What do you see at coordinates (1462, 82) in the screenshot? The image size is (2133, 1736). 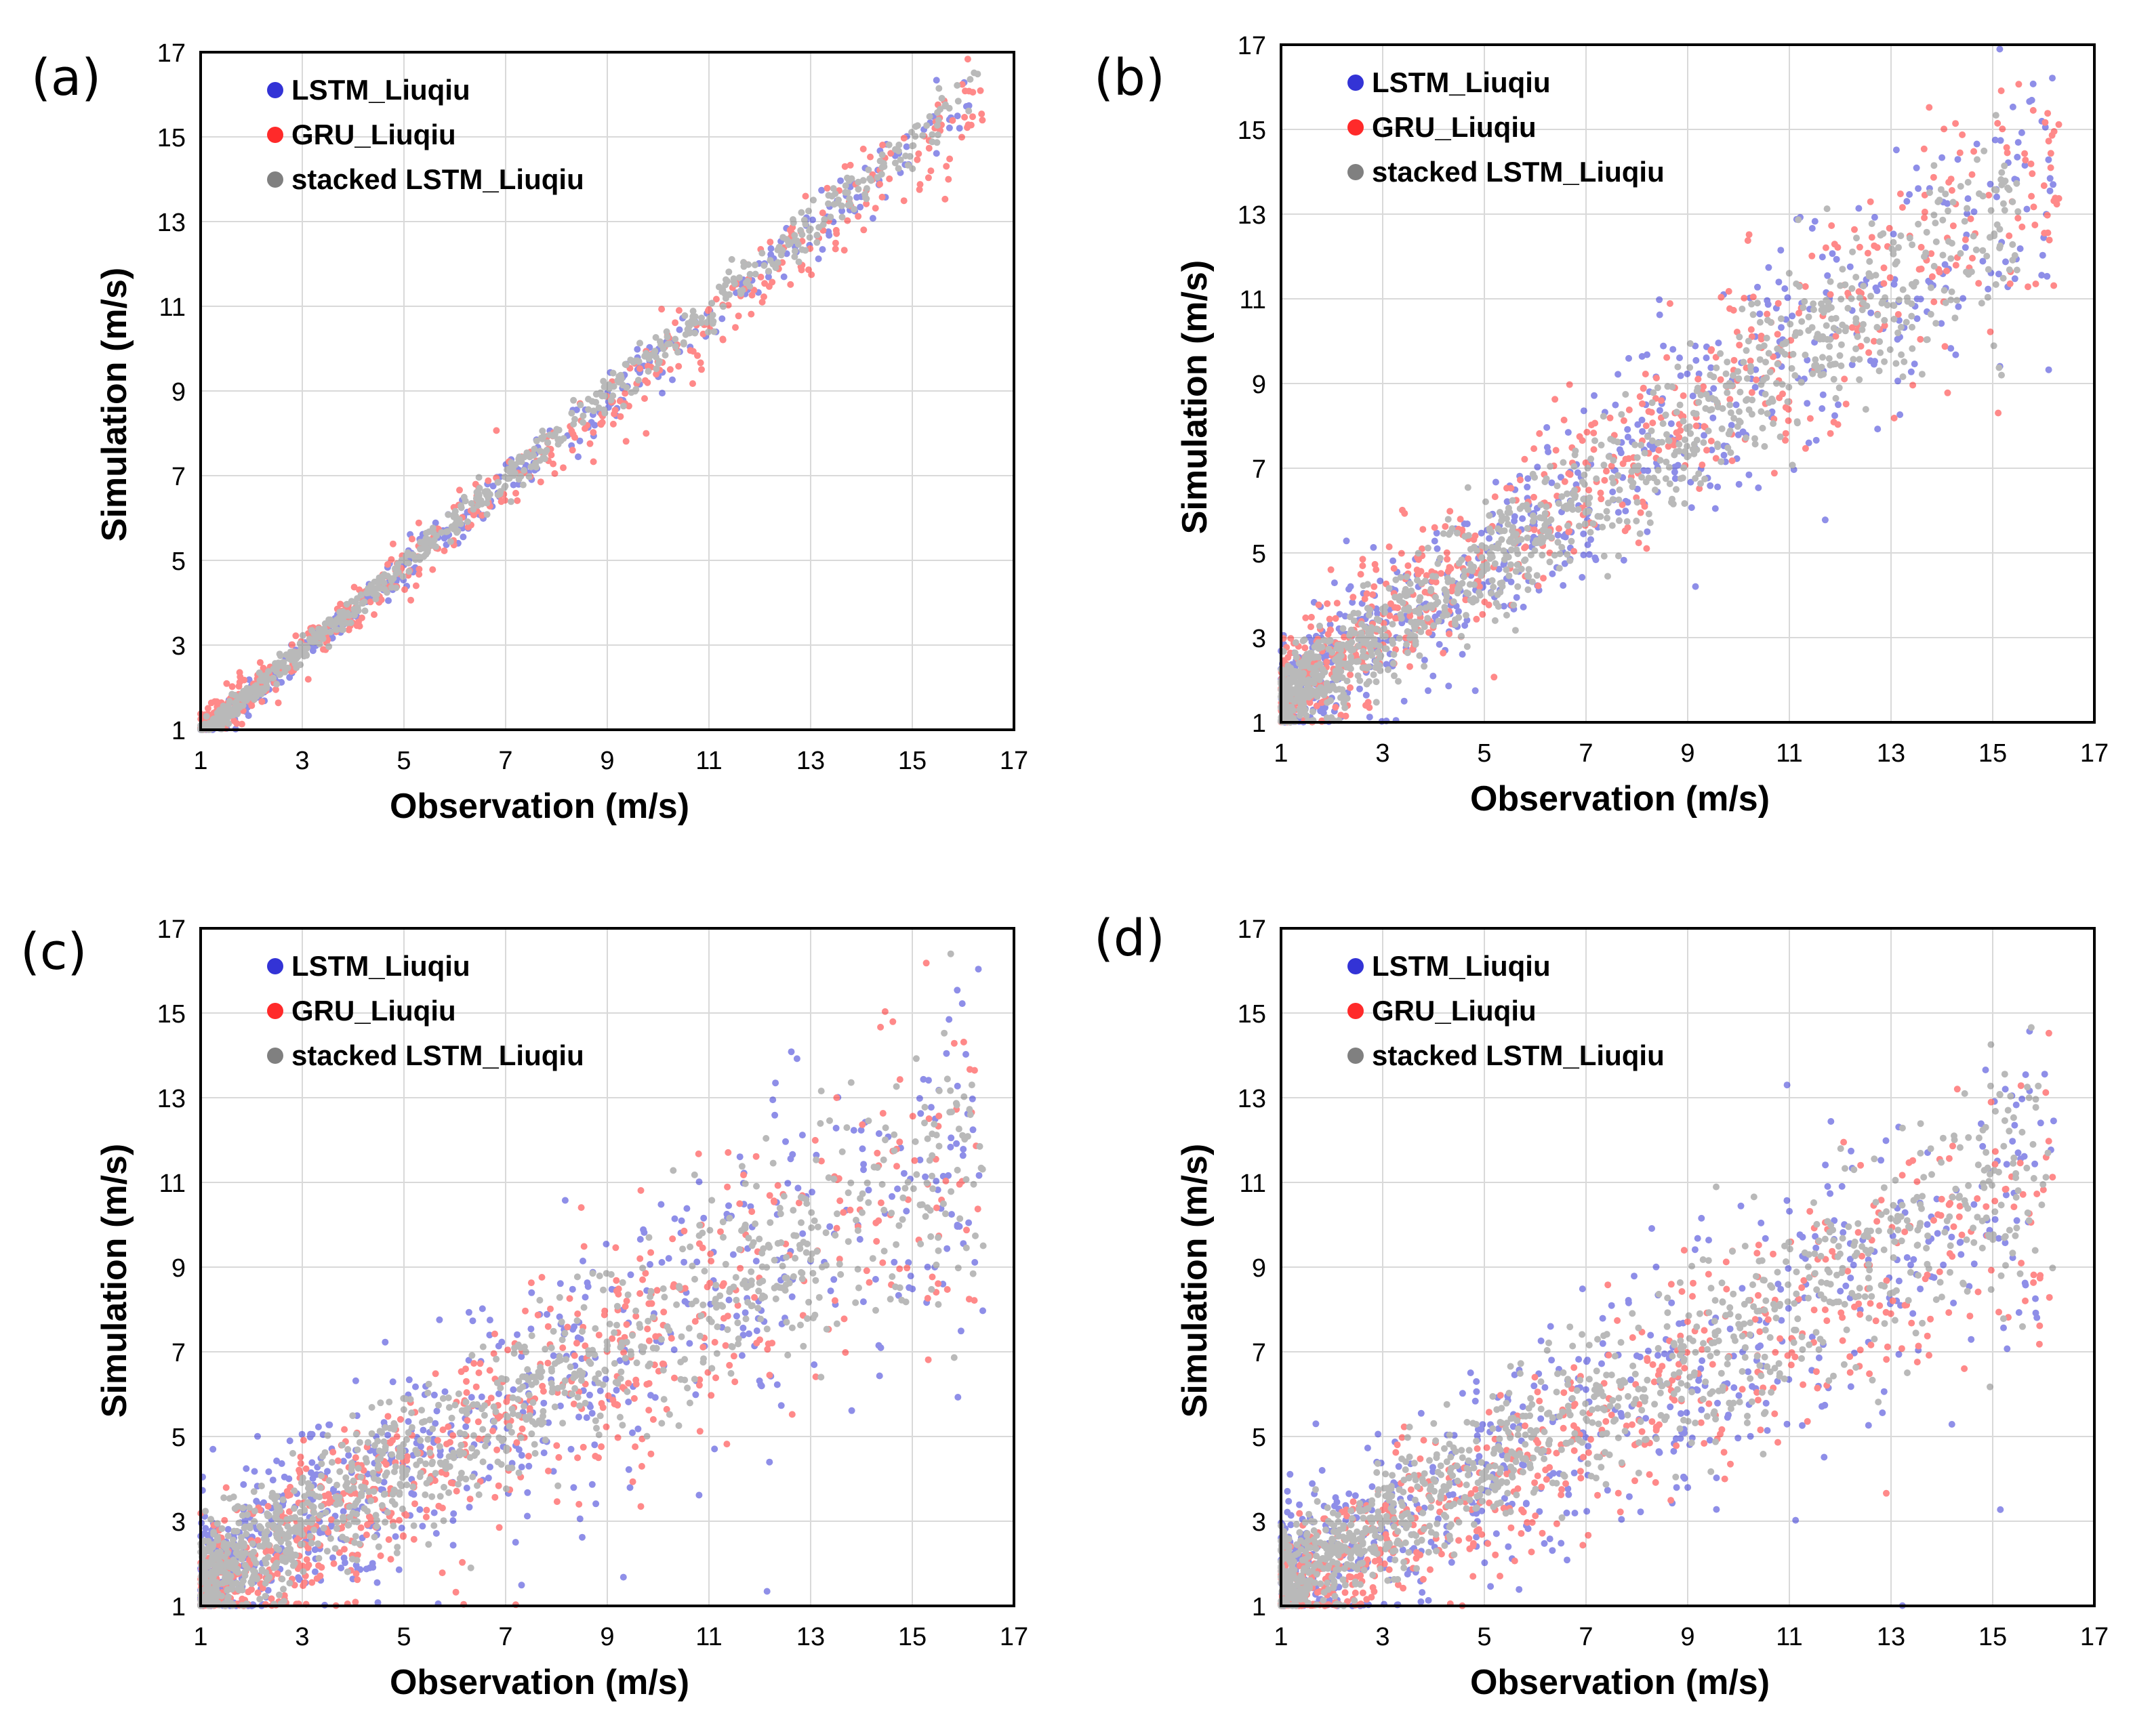 I see `legend-label: LSTM_Liuqiu` at bounding box center [1462, 82].